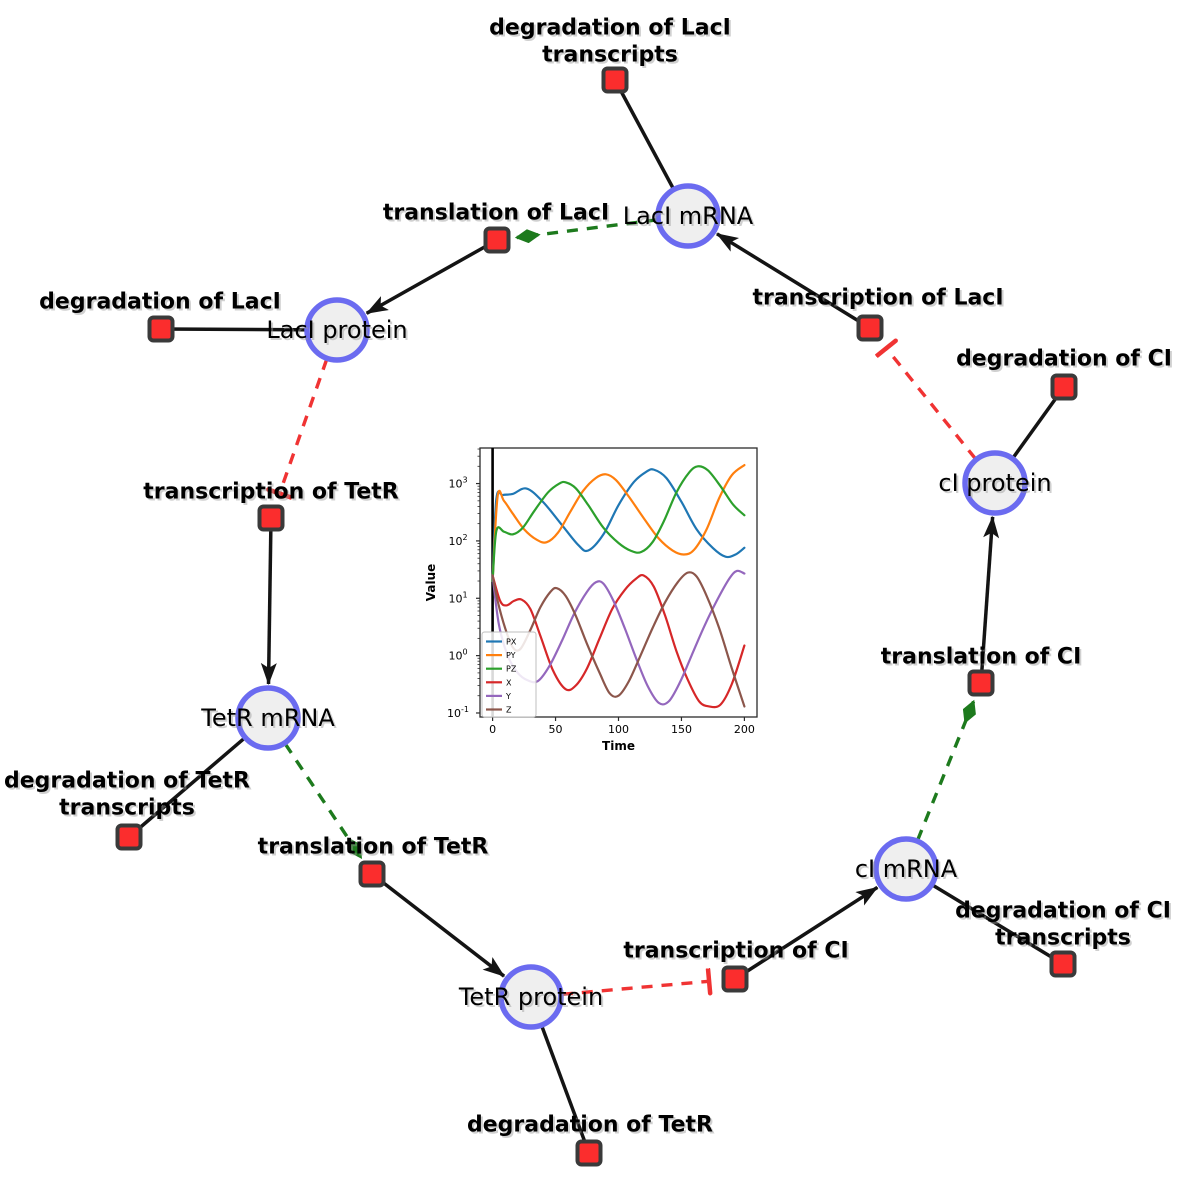 This screenshot has height=1200, width=1189. I want to click on species-node-laci_protein, so click(337, 330).